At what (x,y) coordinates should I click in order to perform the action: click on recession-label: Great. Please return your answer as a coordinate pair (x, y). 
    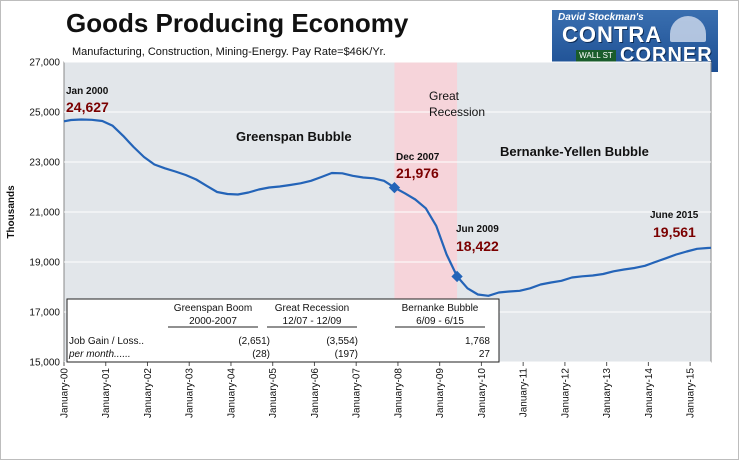
    Looking at the image, I should click on (444, 96).